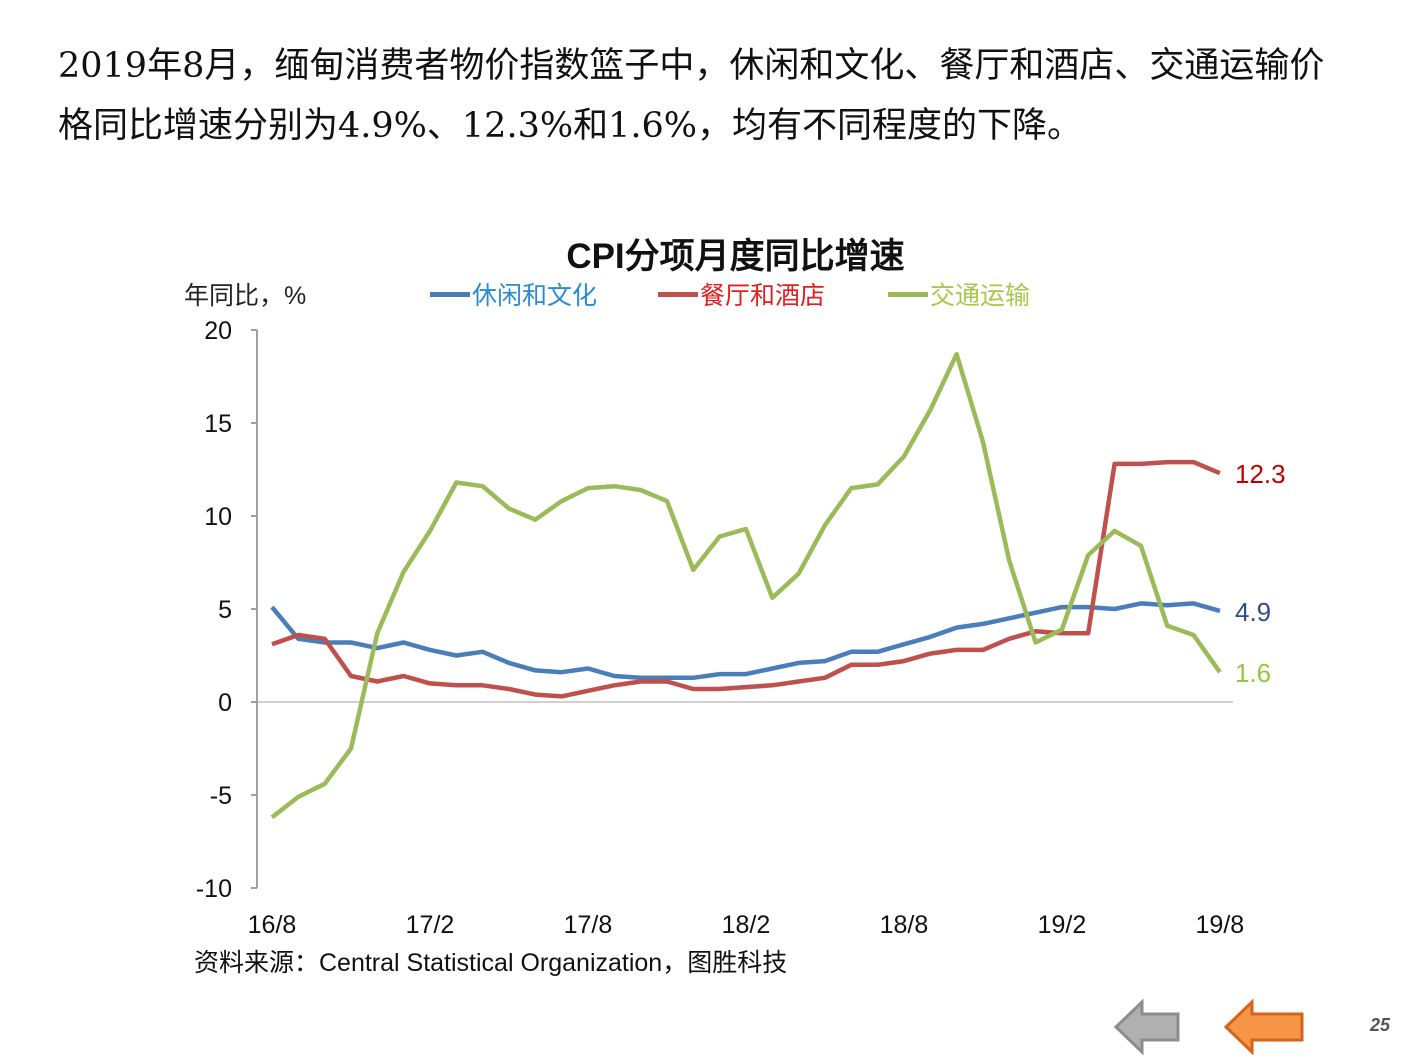 This screenshot has width=1411, height=1058. I want to click on y-axis-label: 年同比，%, so click(245, 296).